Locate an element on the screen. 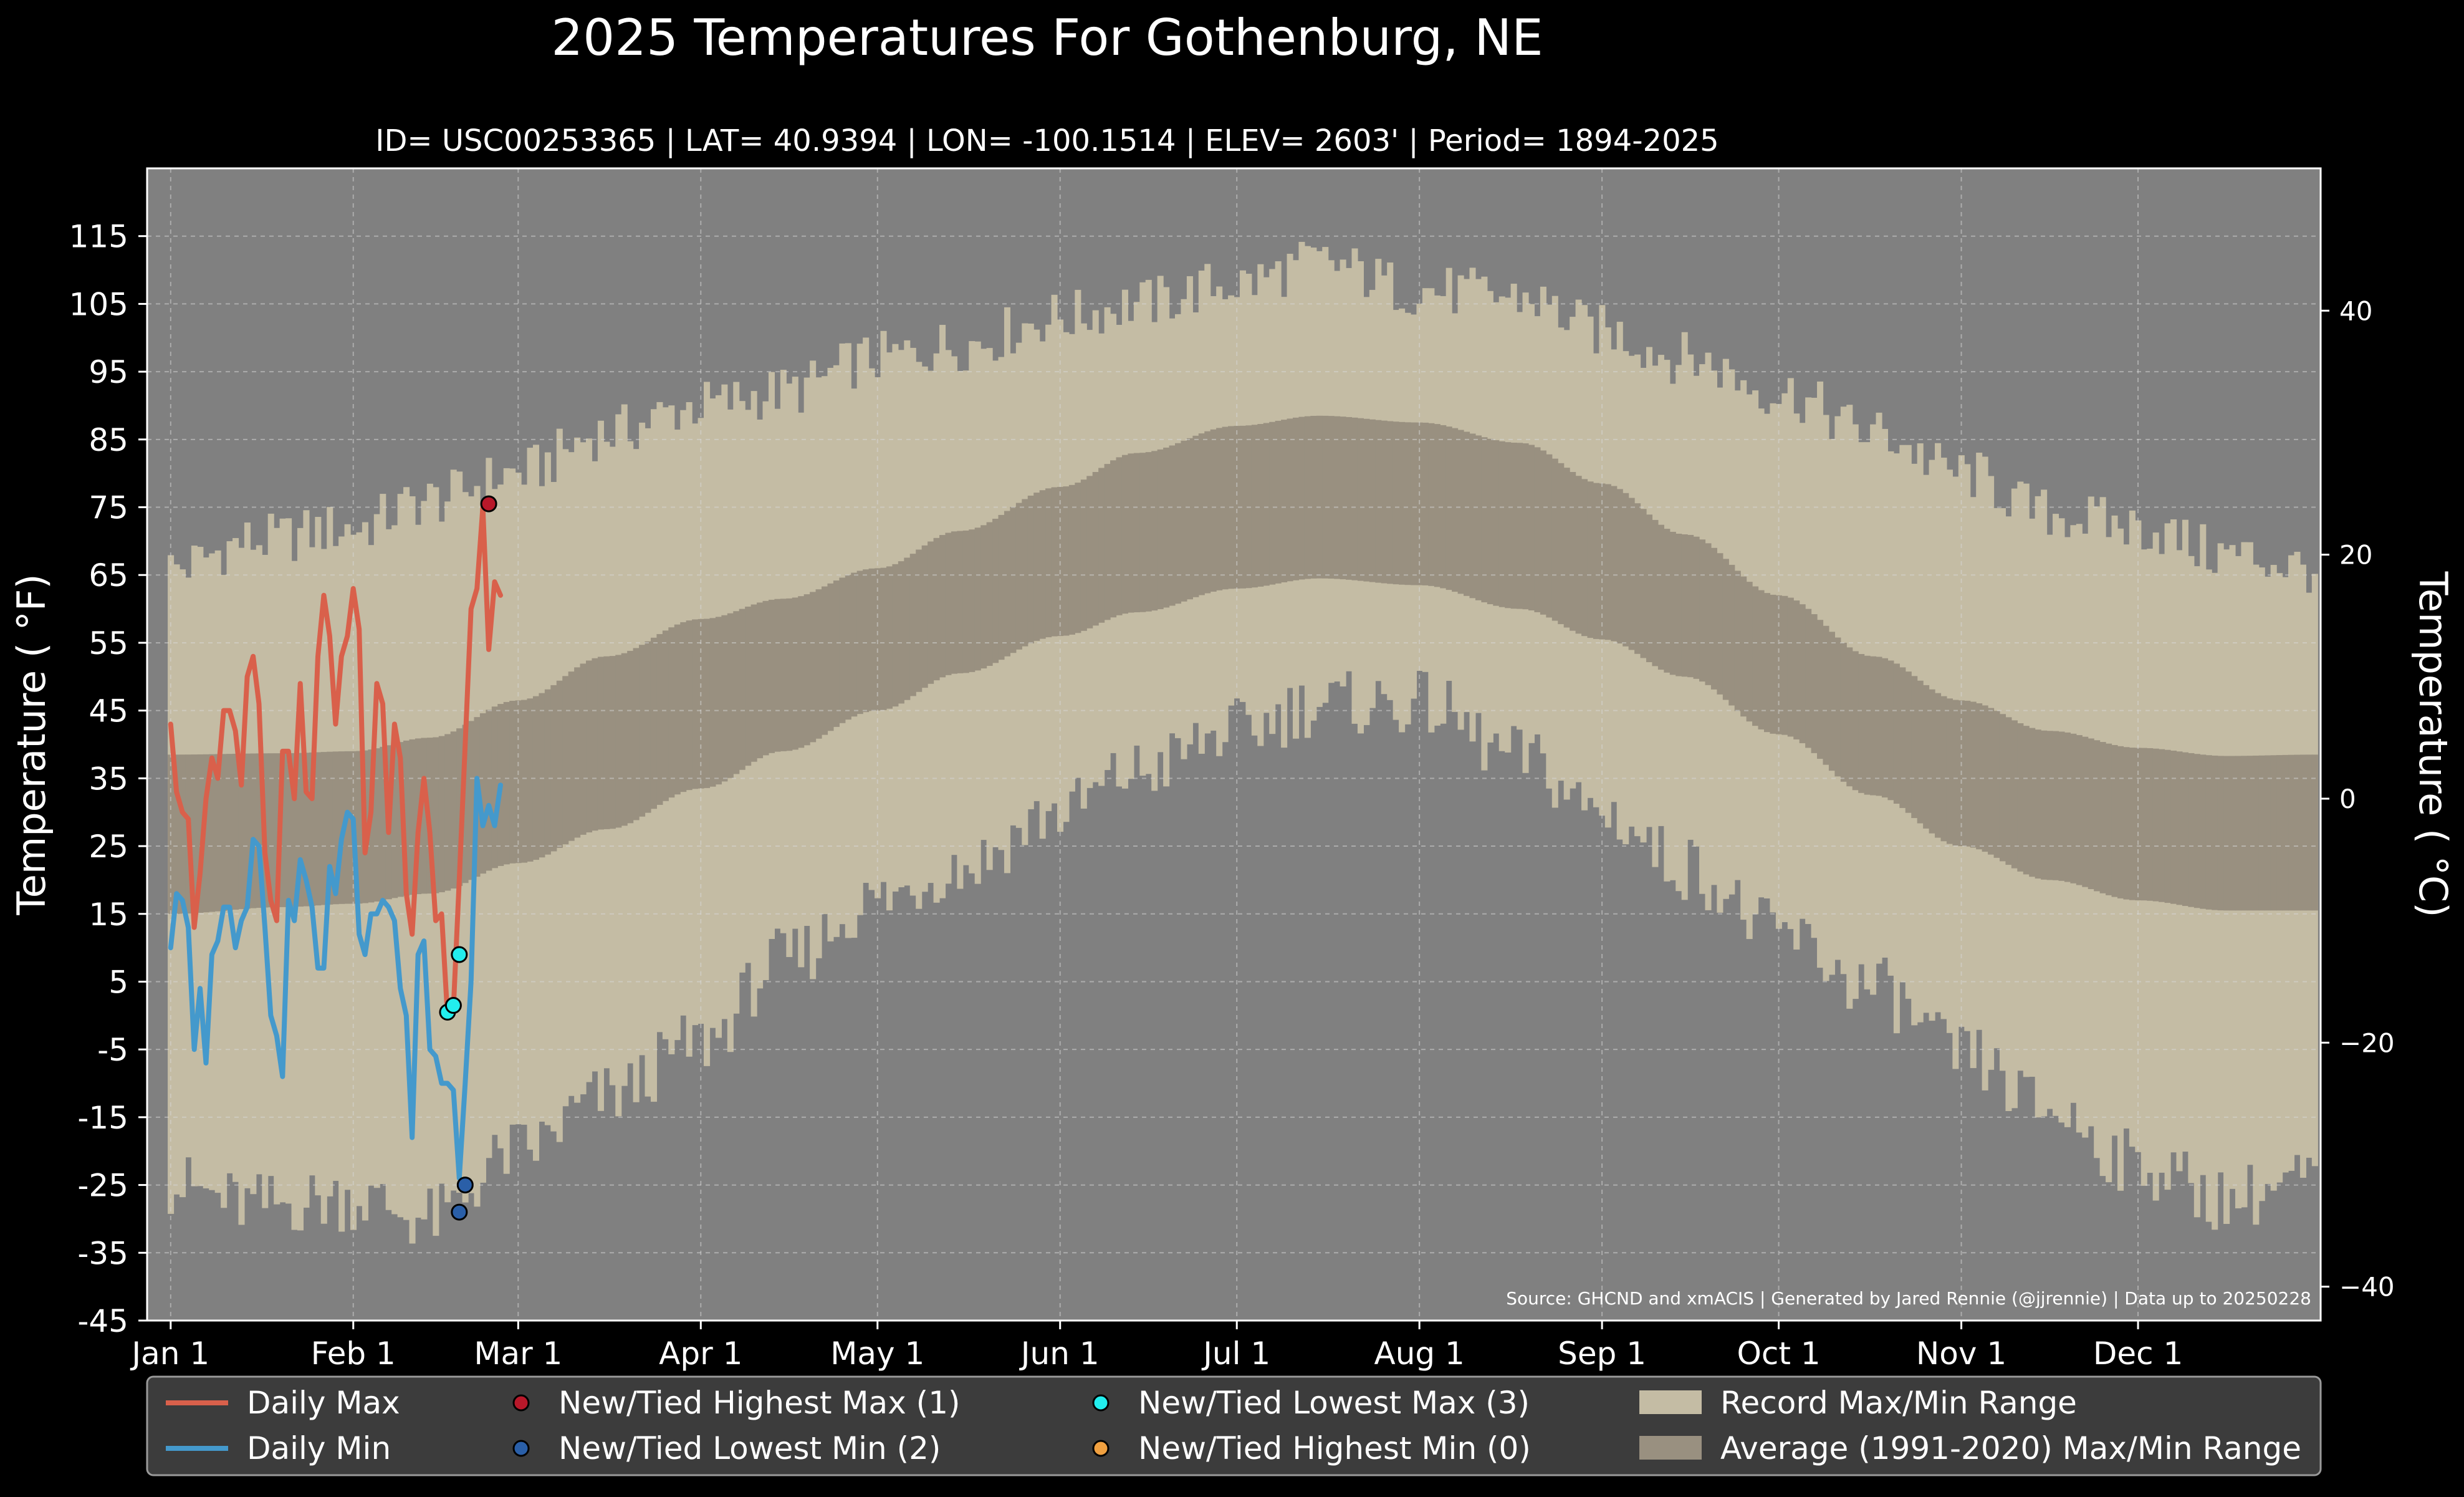 This screenshot has width=2464, height=1497. x-tick-label: Oct 1 is located at coordinates (1779, 1354).